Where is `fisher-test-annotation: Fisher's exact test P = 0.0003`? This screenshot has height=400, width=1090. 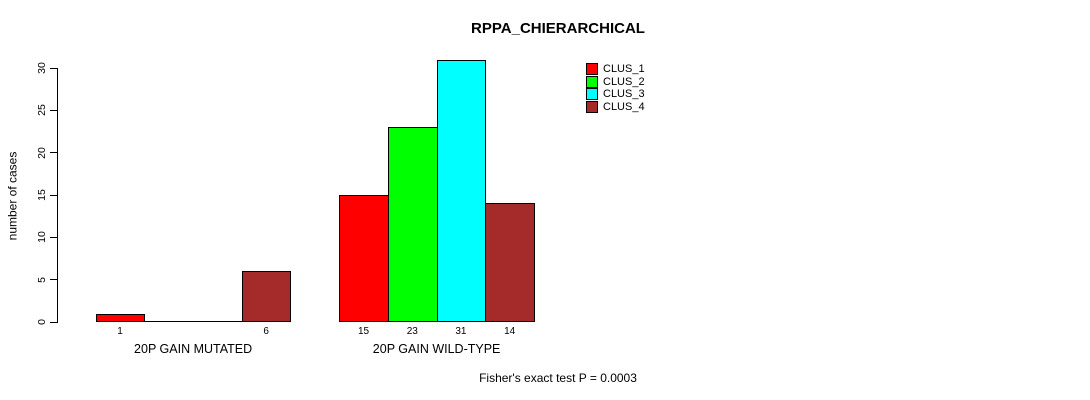 fisher-test-annotation: Fisher's exact test P = 0.0003 is located at coordinates (558, 378).